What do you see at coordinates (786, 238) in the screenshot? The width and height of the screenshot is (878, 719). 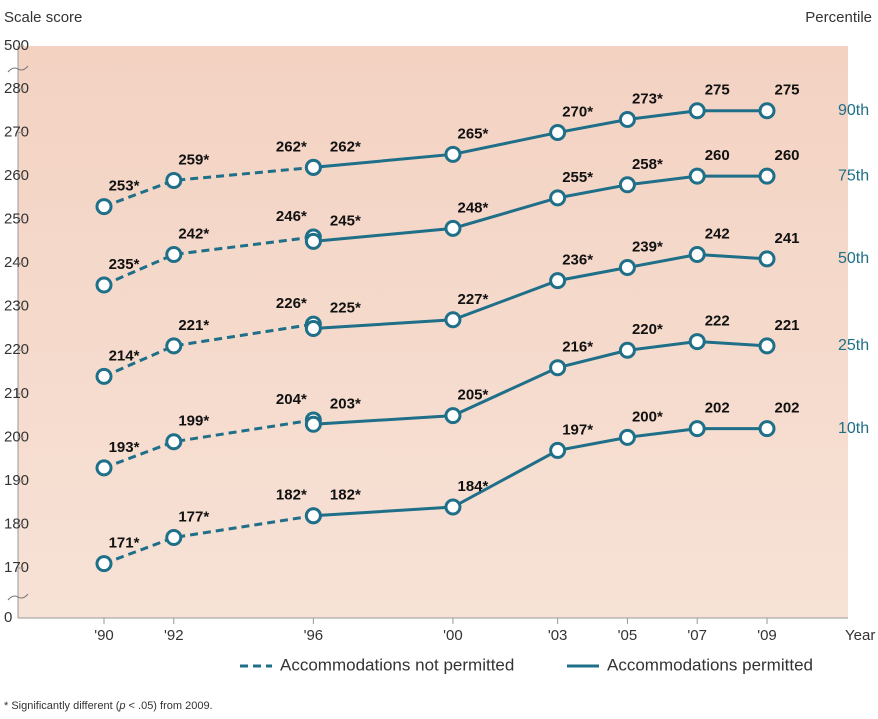 I see `data-label: 241` at bounding box center [786, 238].